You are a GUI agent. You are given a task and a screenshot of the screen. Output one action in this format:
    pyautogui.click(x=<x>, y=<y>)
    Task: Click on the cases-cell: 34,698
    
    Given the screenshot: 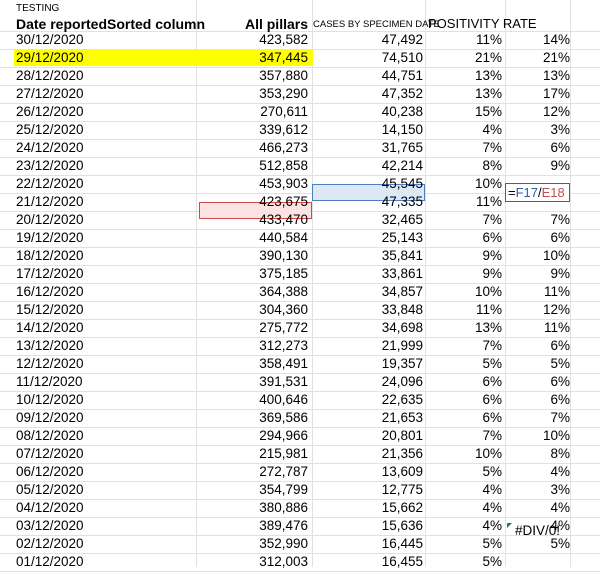 What is the action you would take?
    pyautogui.click(x=402, y=327)
    